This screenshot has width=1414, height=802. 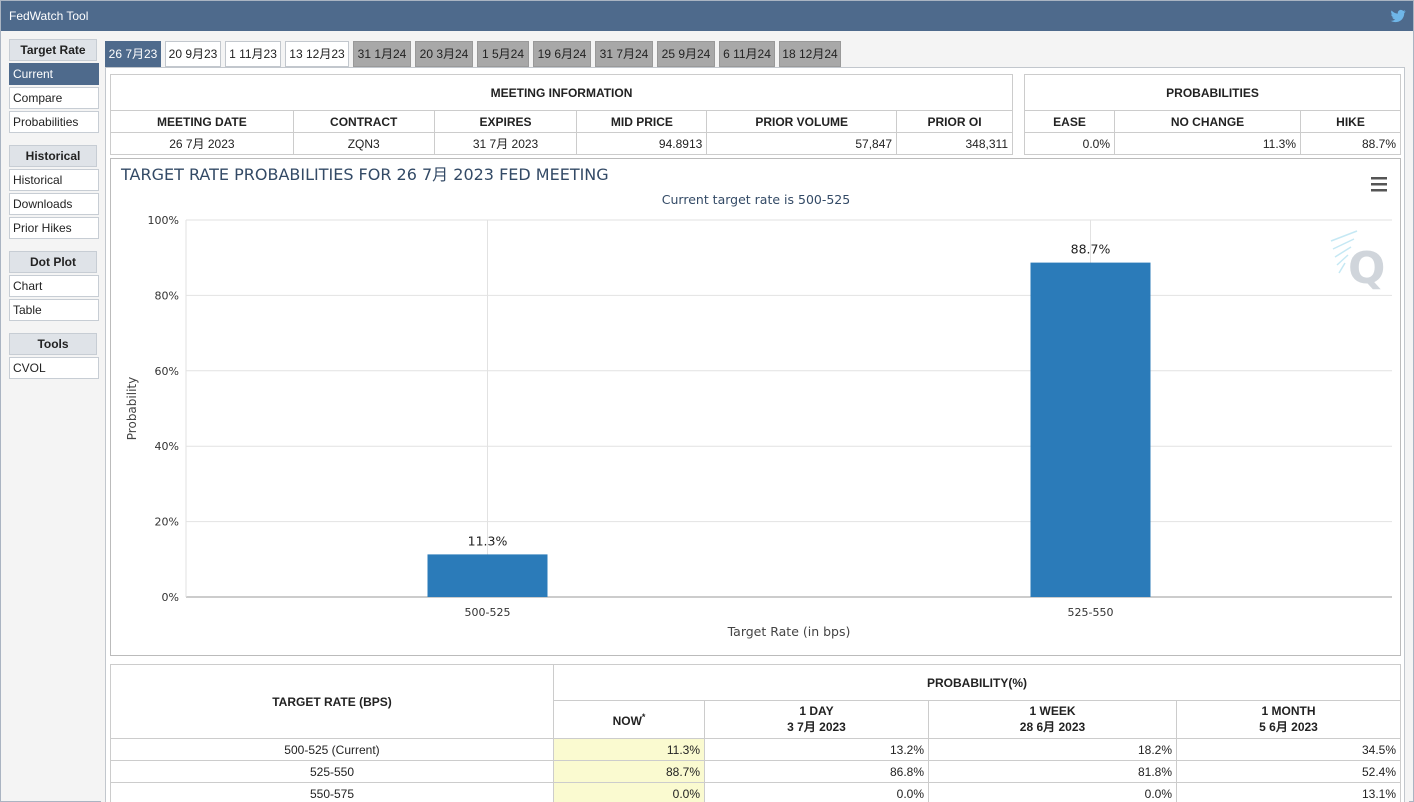 I want to click on meeting-tab: 19 6月24, so click(x=562, y=54).